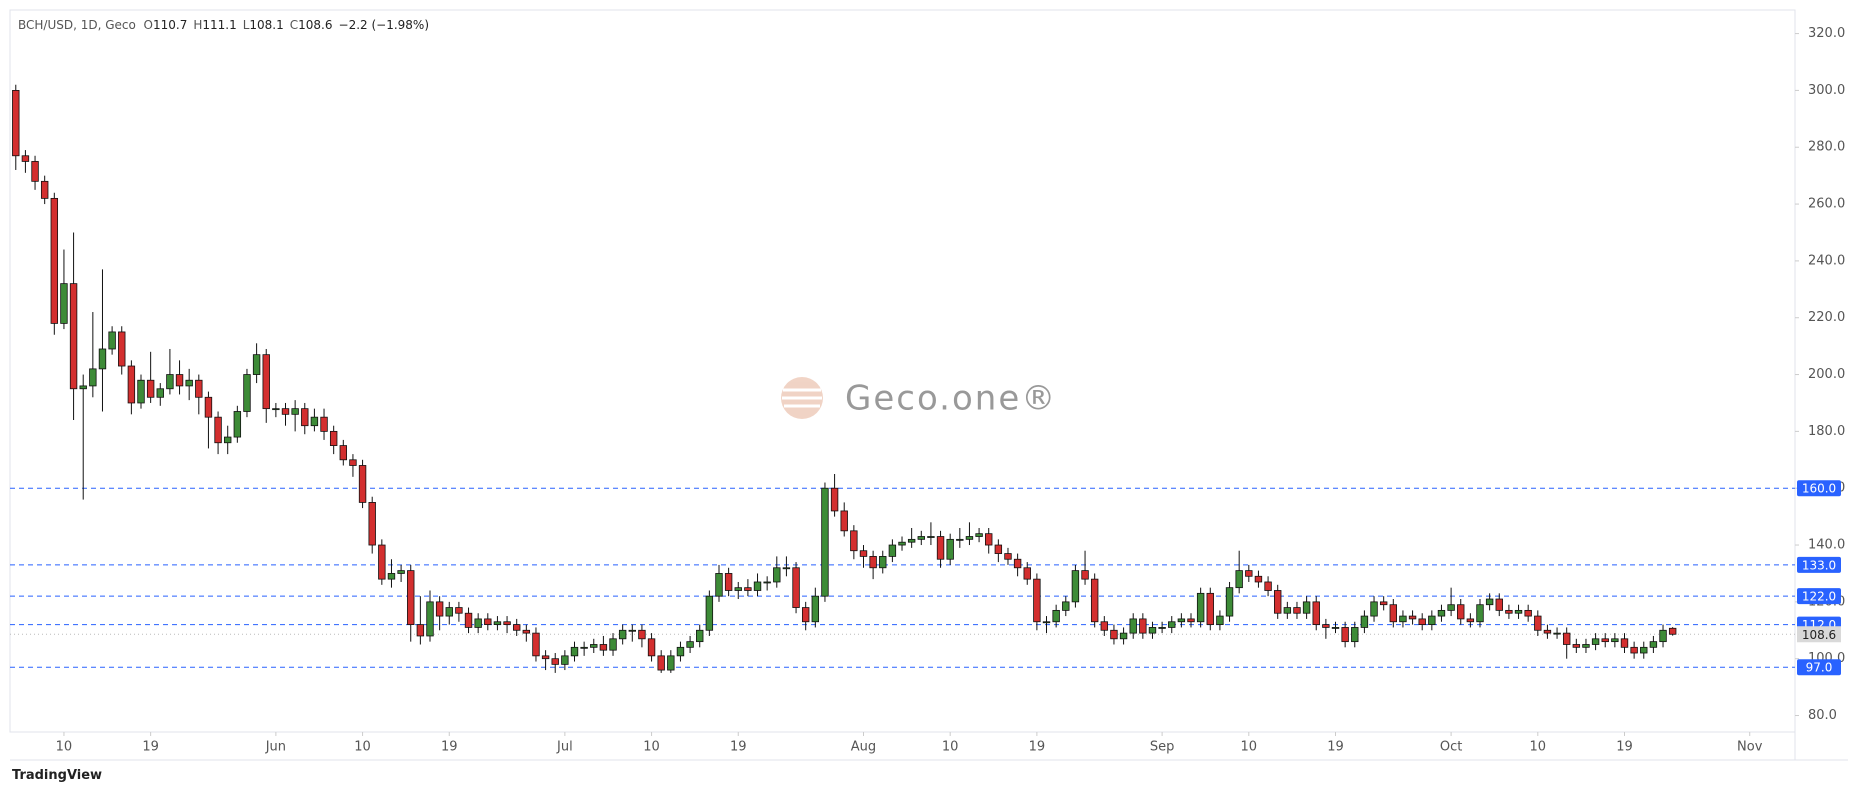 This screenshot has width=1858, height=795. I want to click on y-tick-label: 80.0, so click(1822, 715).